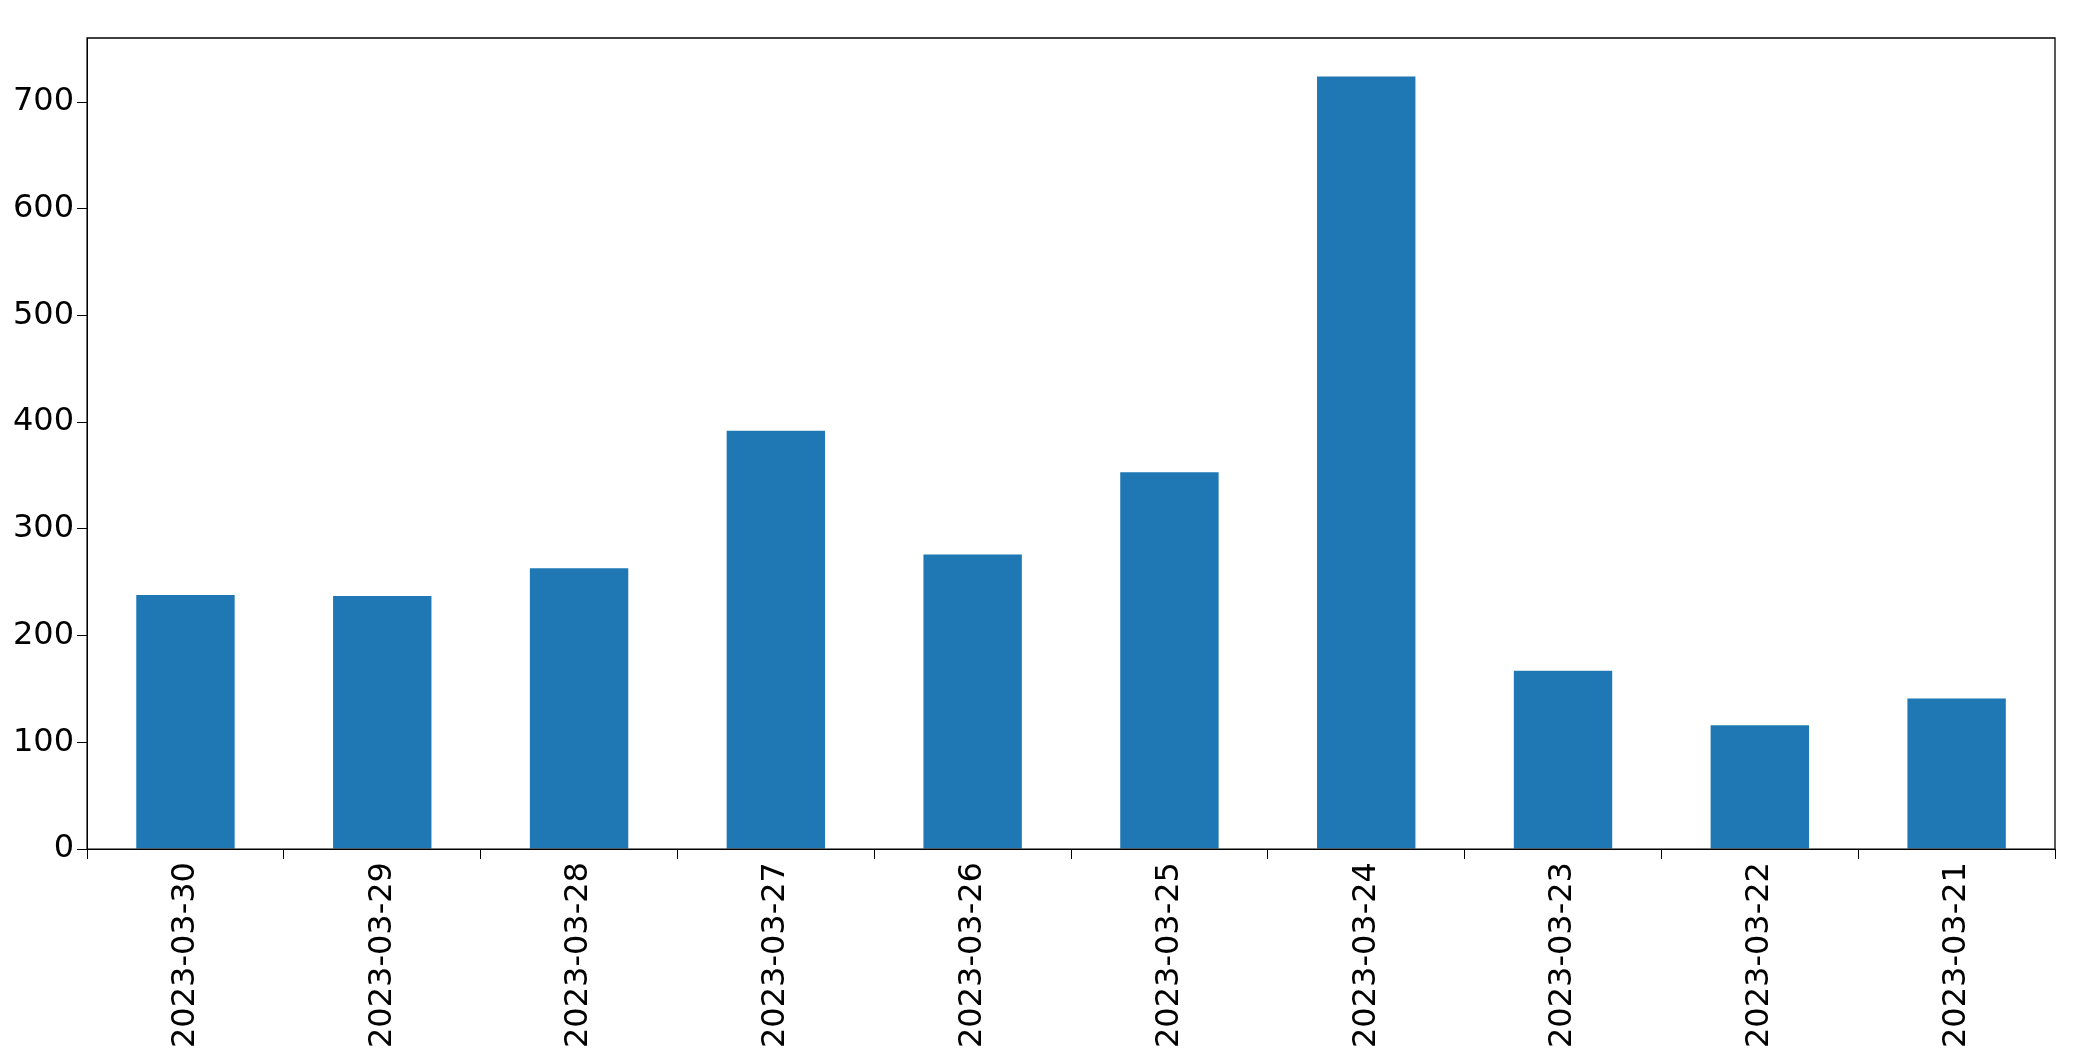 The width and height of the screenshot is (2093, 1061). What do you see at coordinates (64, 846) in the screenshot?
I see `y-tick-label: 0` at bounding box center [64, 846].